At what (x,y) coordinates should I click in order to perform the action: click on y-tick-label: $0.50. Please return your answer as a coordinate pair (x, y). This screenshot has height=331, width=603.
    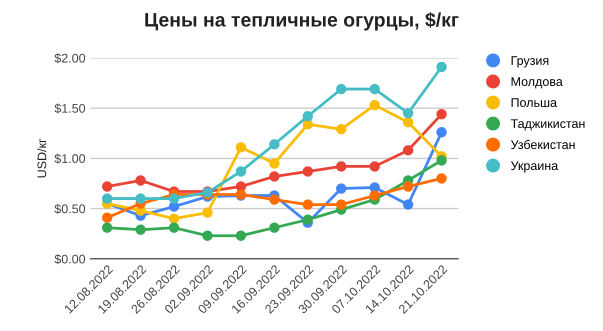
    Looking at the image, I should click on (70, 209).